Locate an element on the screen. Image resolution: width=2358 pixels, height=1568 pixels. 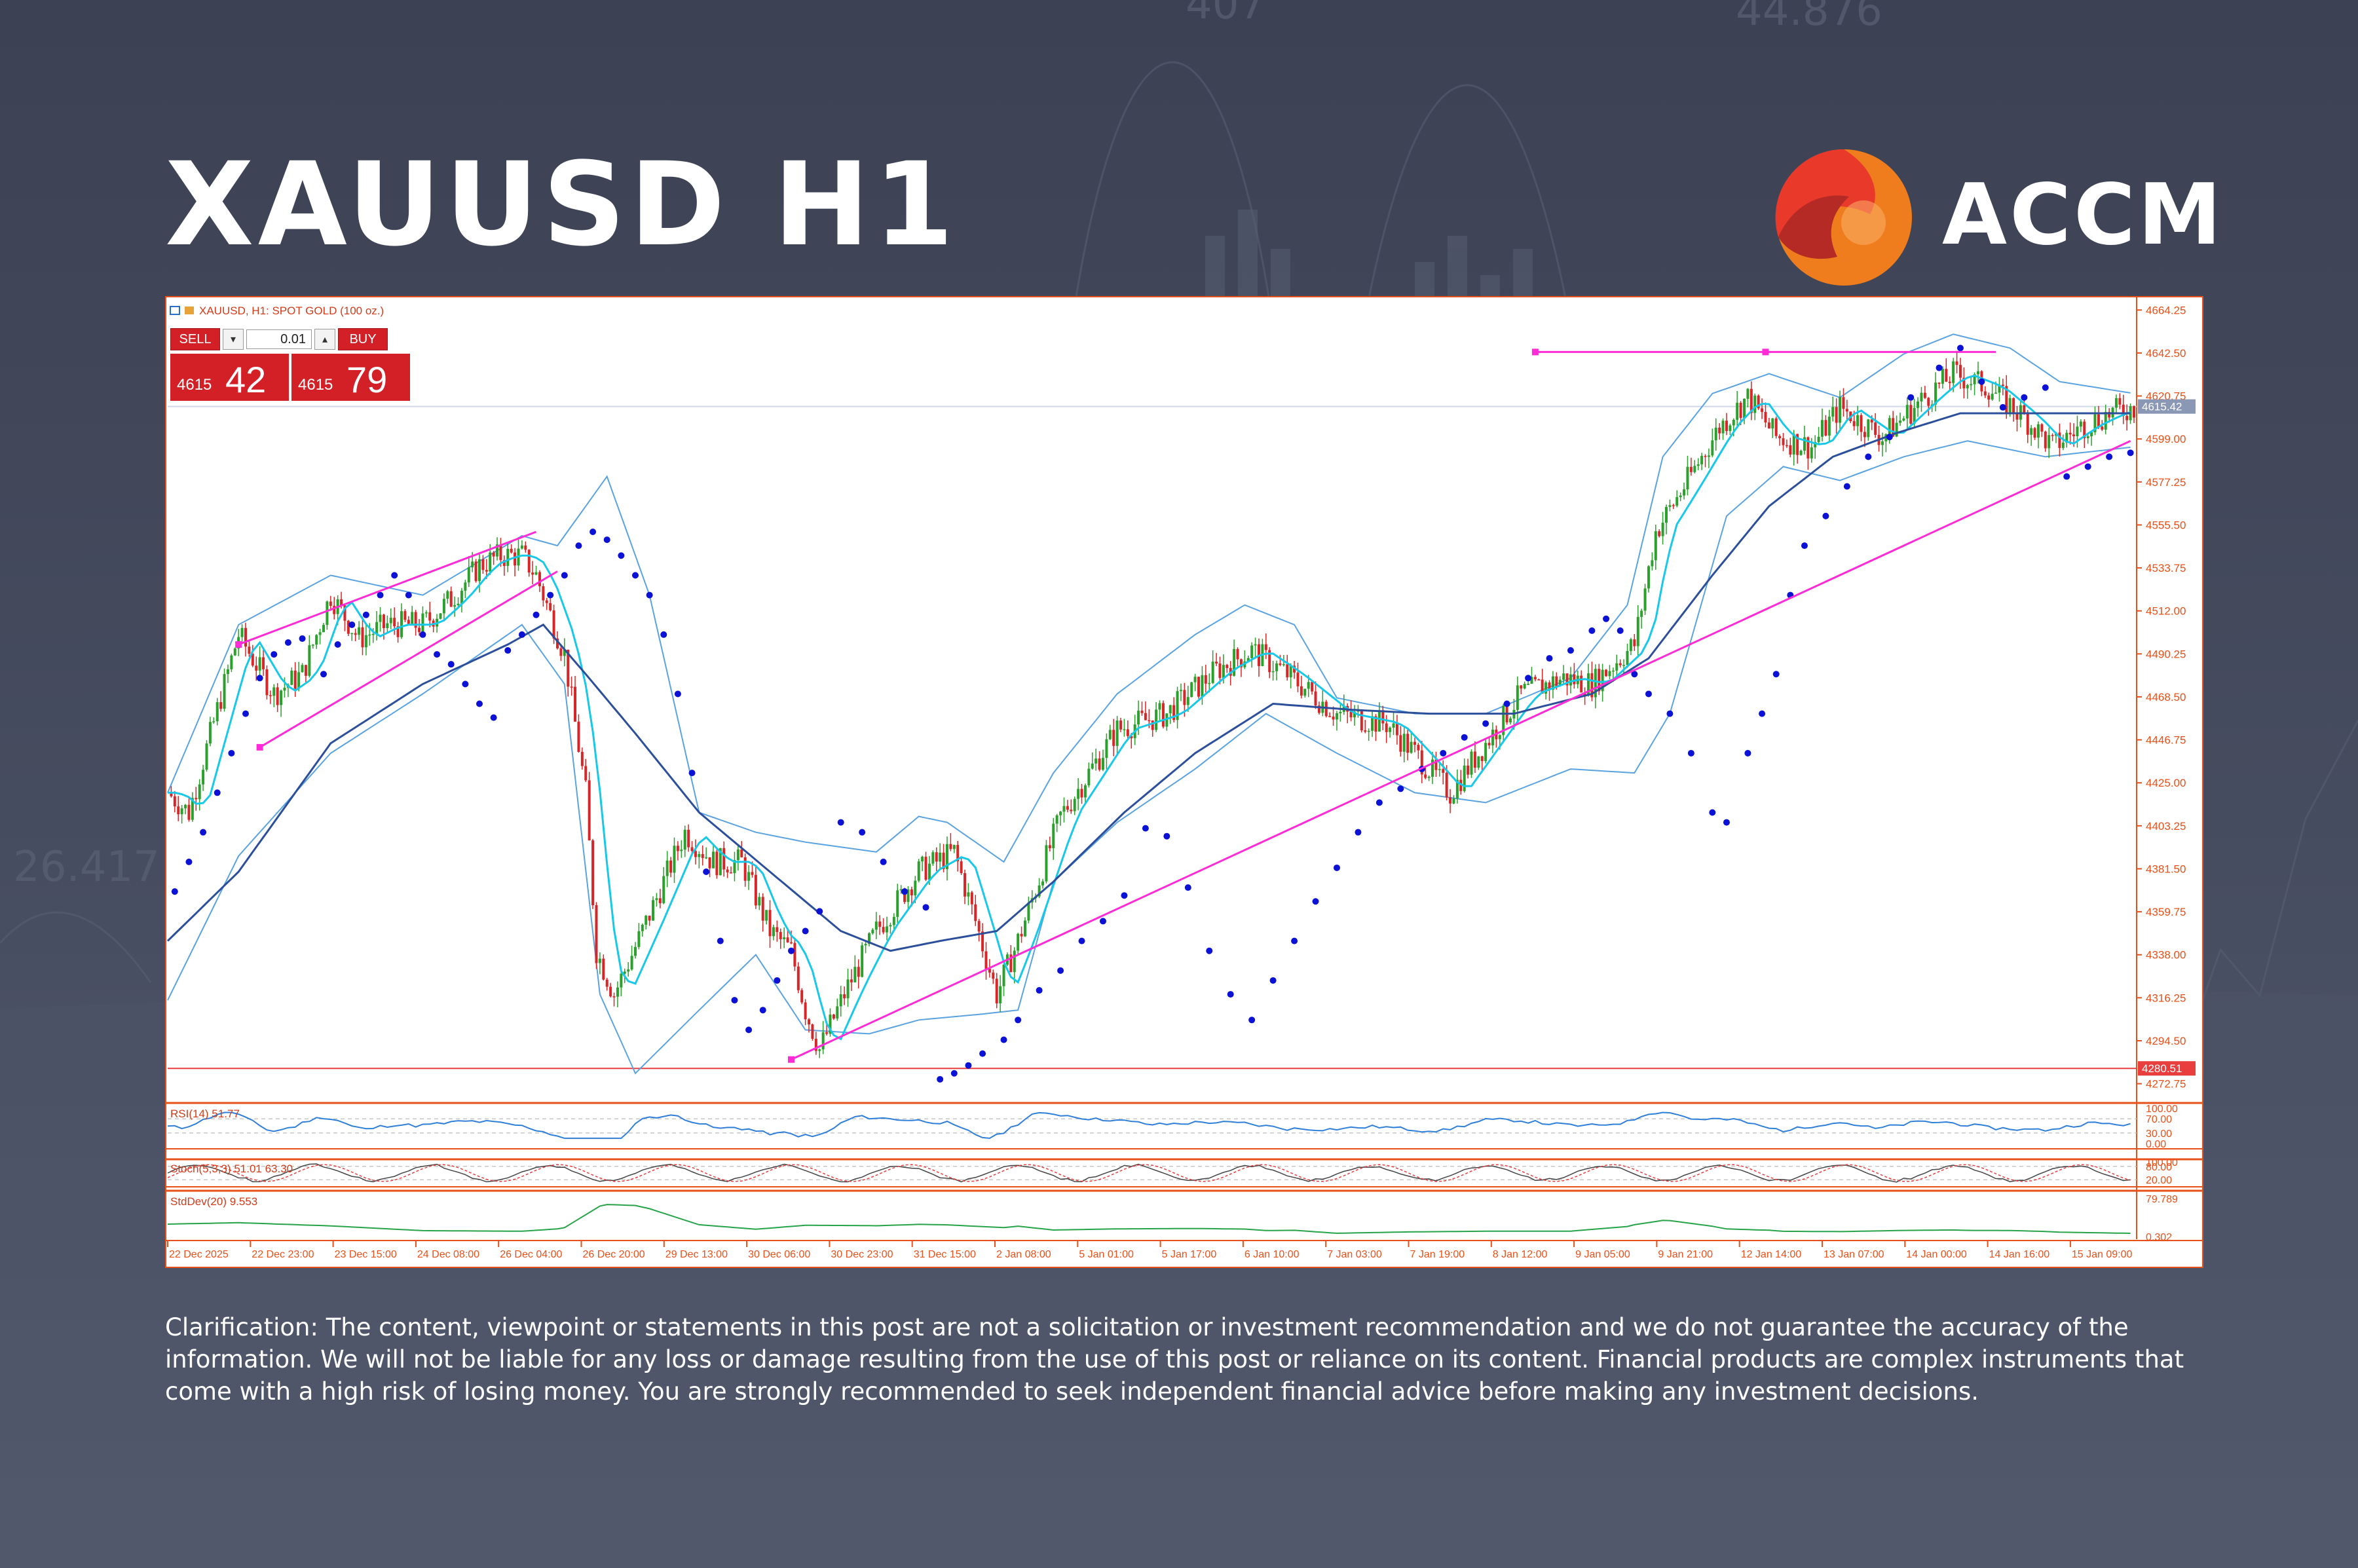
x-tick-label: 9 Jan 21:00 is located at coordinates (1686, 1254).